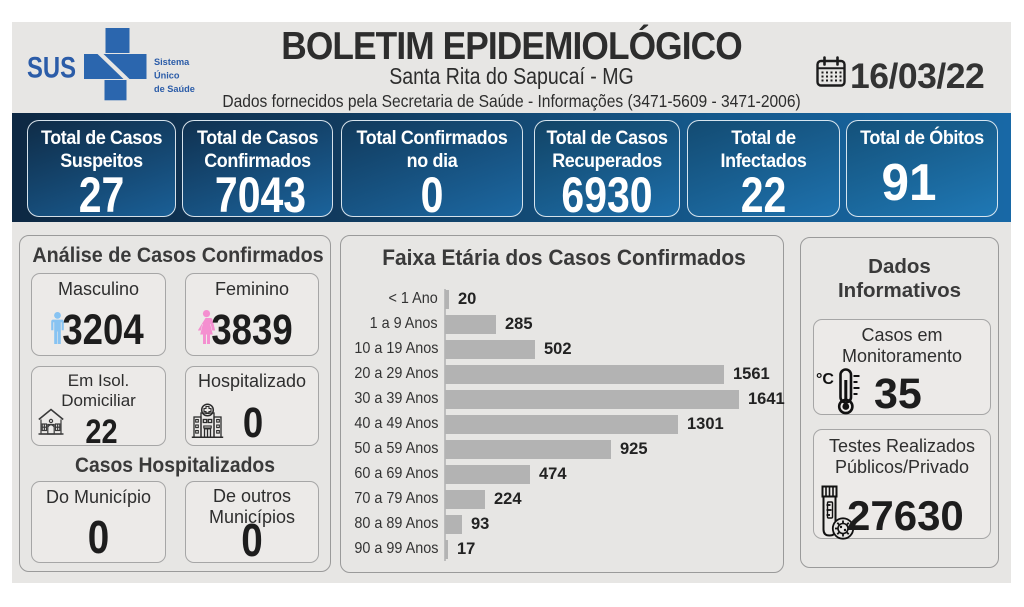 This screenshot has height=607, width=1024. Describe the element at coordinates (825, 379) in the screenshot. I see `svg-text: °C` at that location.